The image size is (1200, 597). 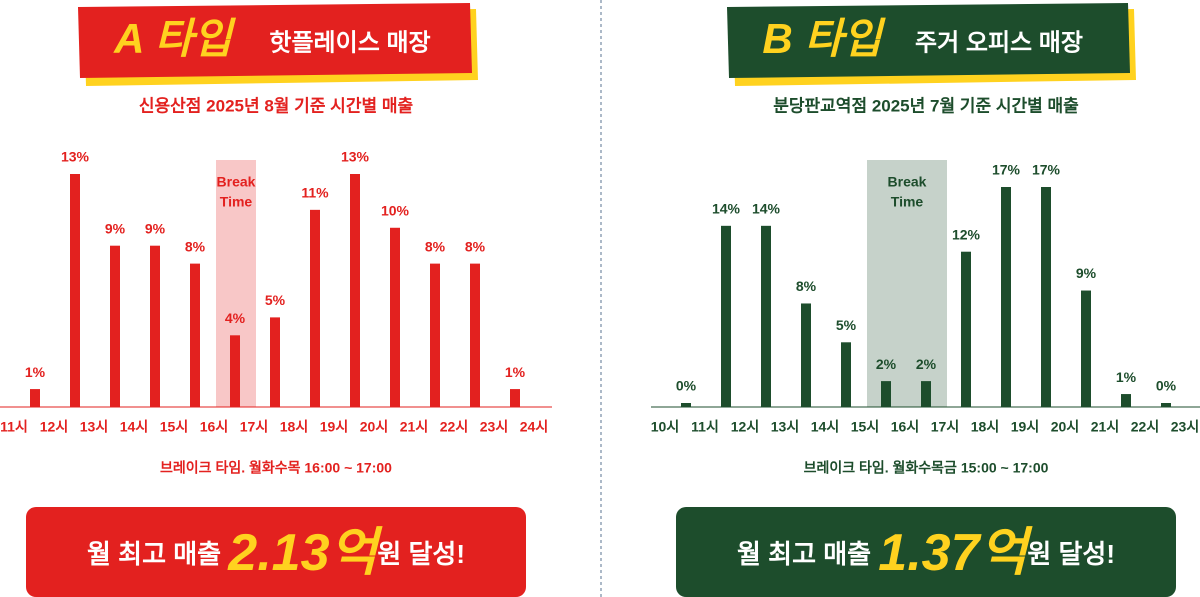 What do you see at coordinates (395, 210) in the screenshot?
I see `value-label: 10%` at bounding box center [395, 210].